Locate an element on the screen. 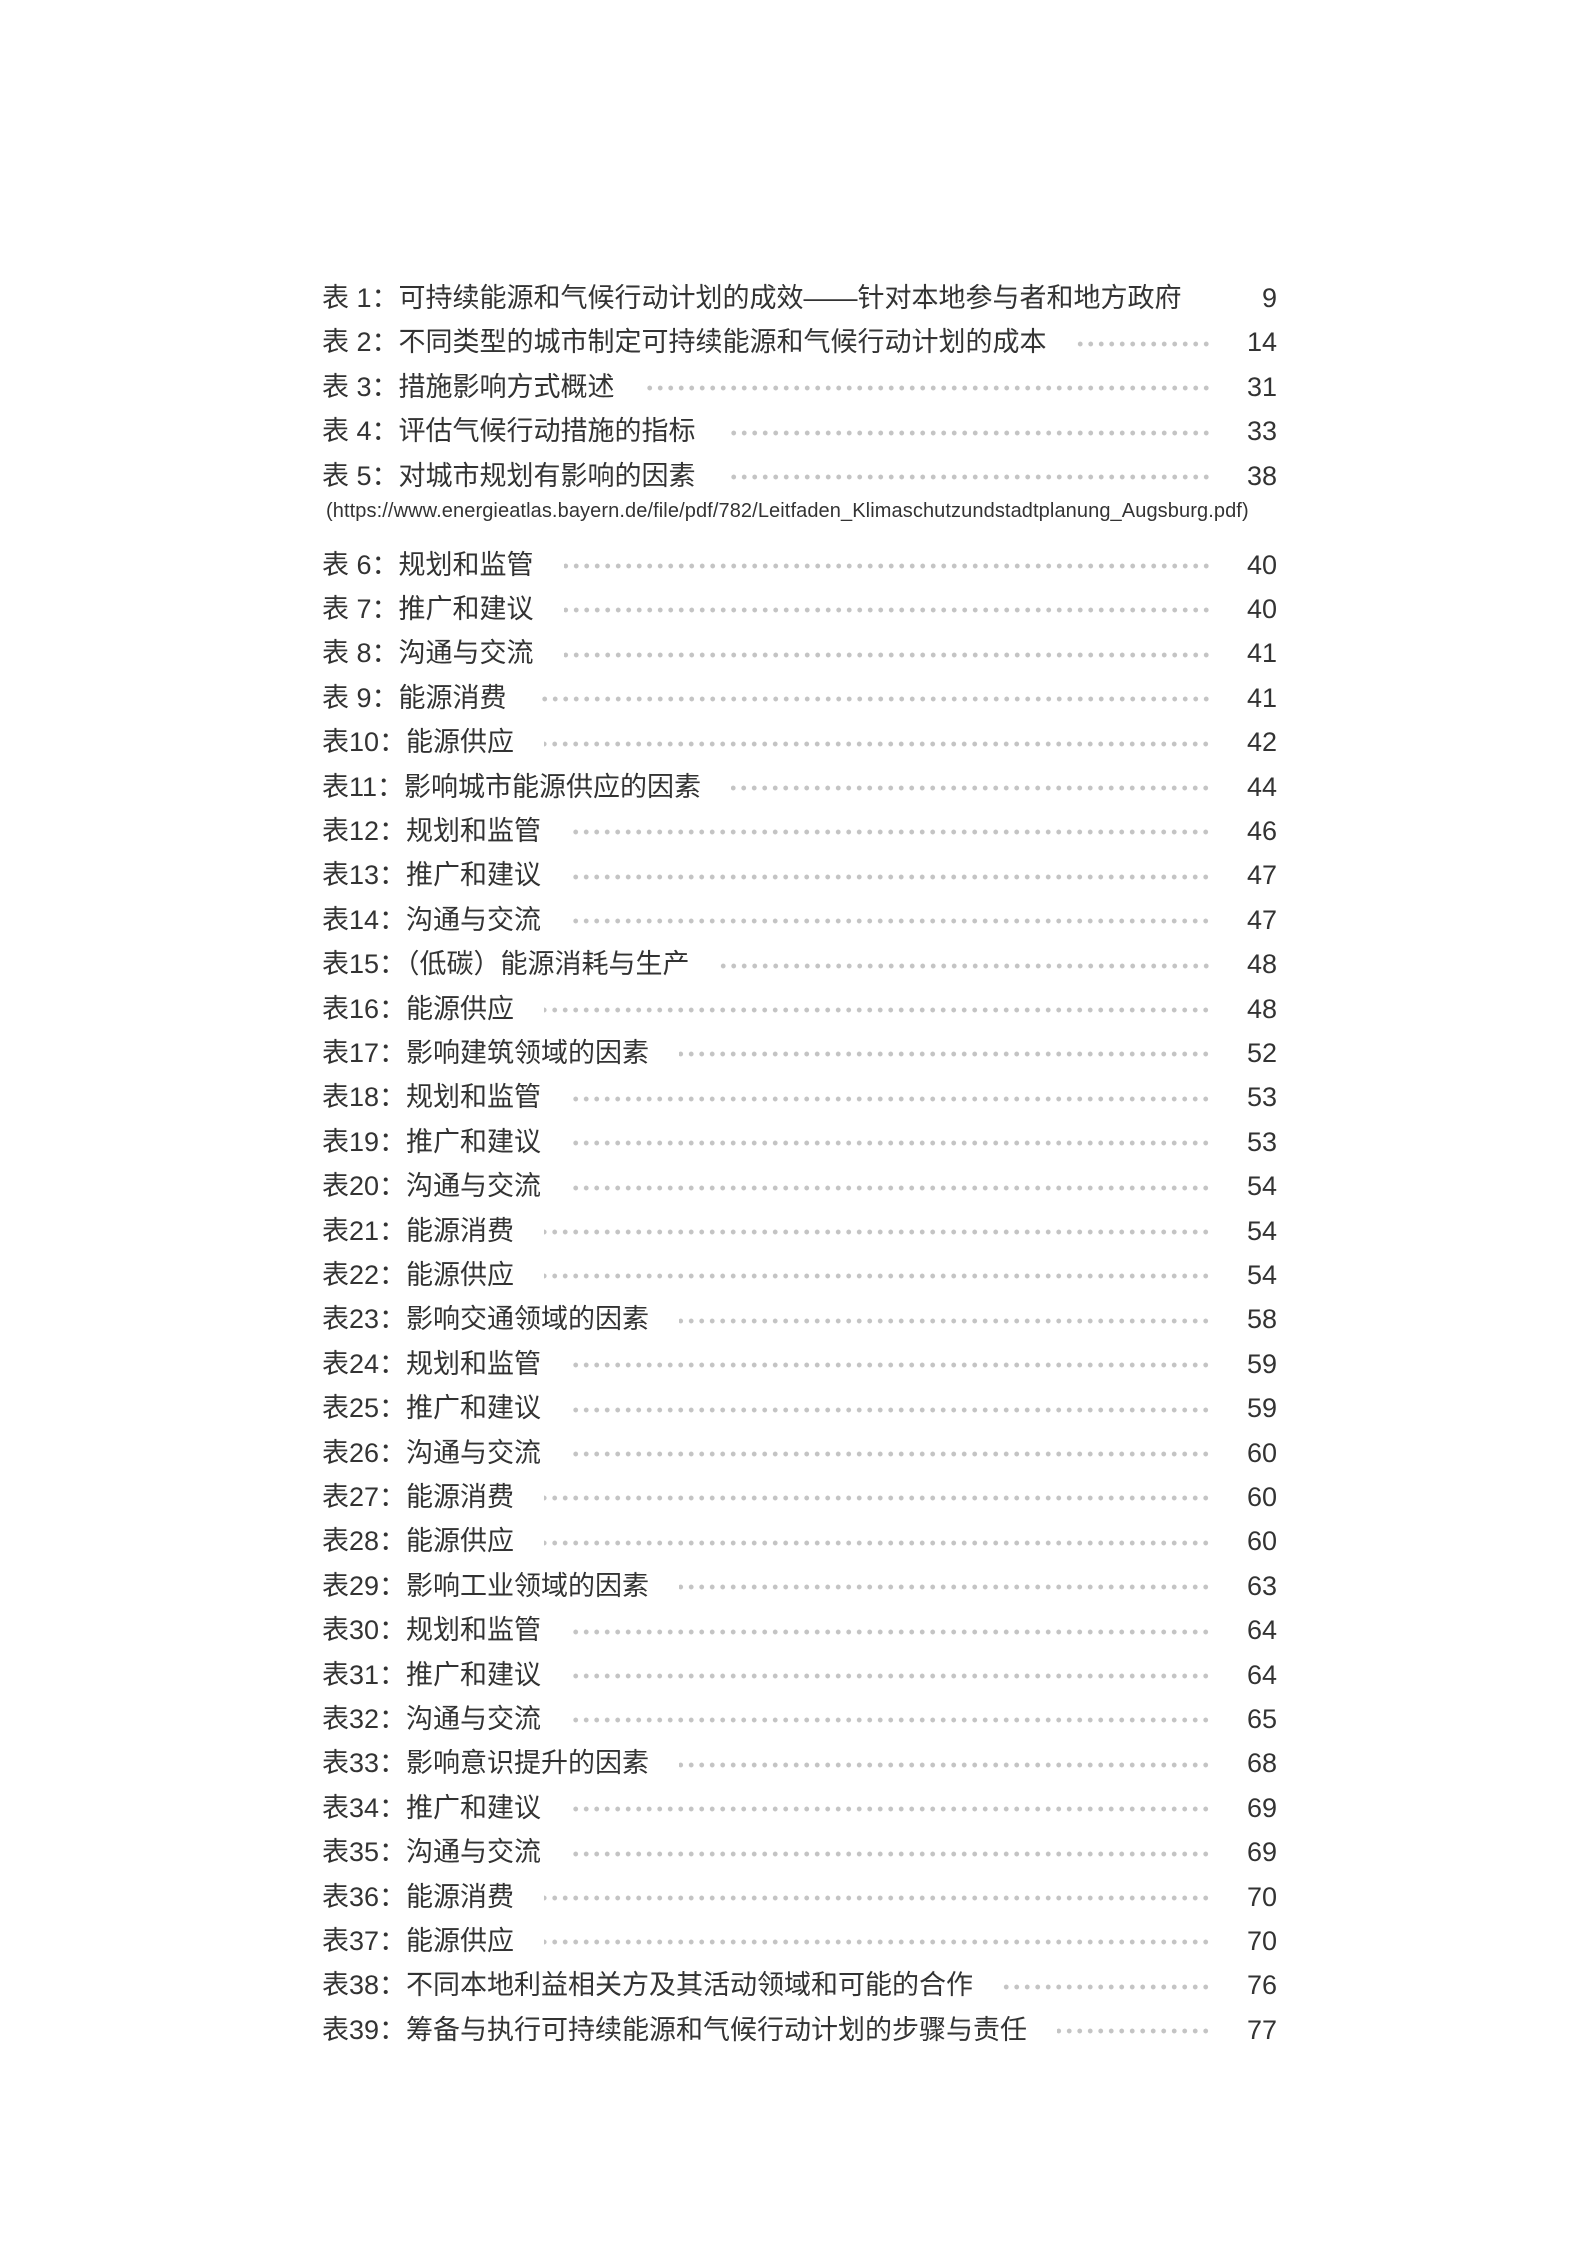 This screenshot has height=2244, width=1586. toc-entry: 表33：影响意识提升的因素 68 is located at coordinates (799, 1761).